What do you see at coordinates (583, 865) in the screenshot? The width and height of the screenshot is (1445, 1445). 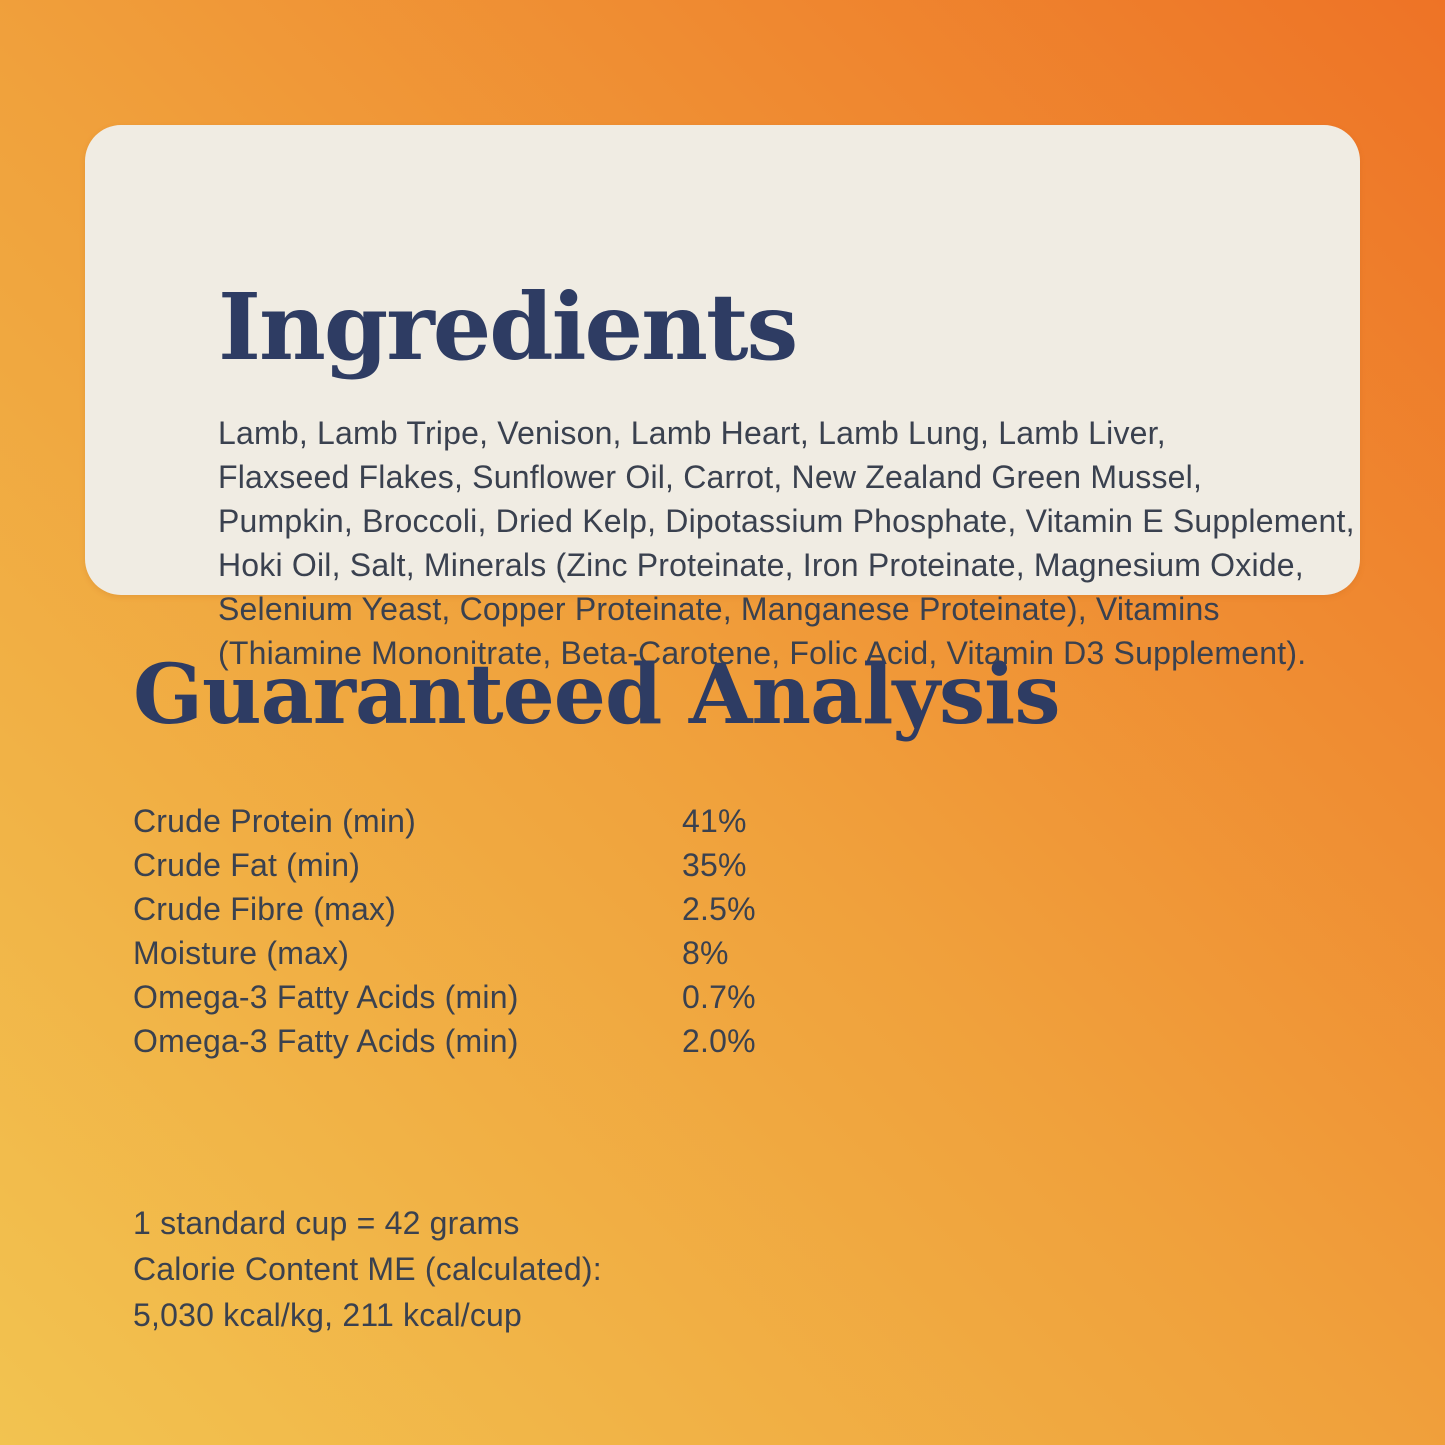 I see `analysis-row: Crude Fat (min) 35%` at bounding box center [583, 865].